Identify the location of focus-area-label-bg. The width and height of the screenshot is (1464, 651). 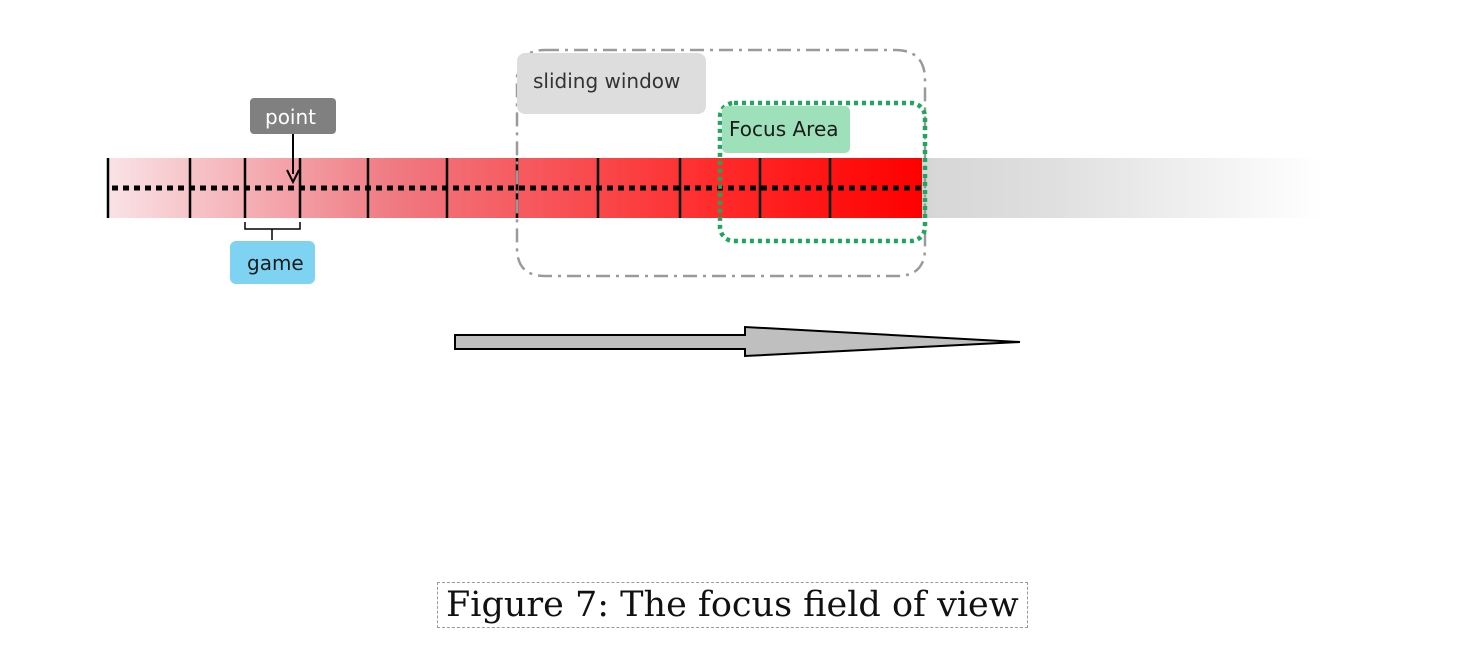
(786, 129).